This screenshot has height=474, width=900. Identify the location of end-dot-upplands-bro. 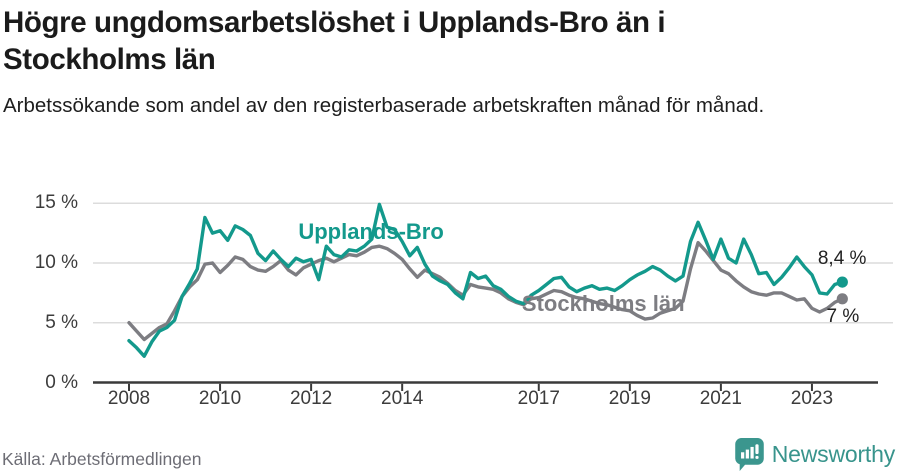
(842, 282).